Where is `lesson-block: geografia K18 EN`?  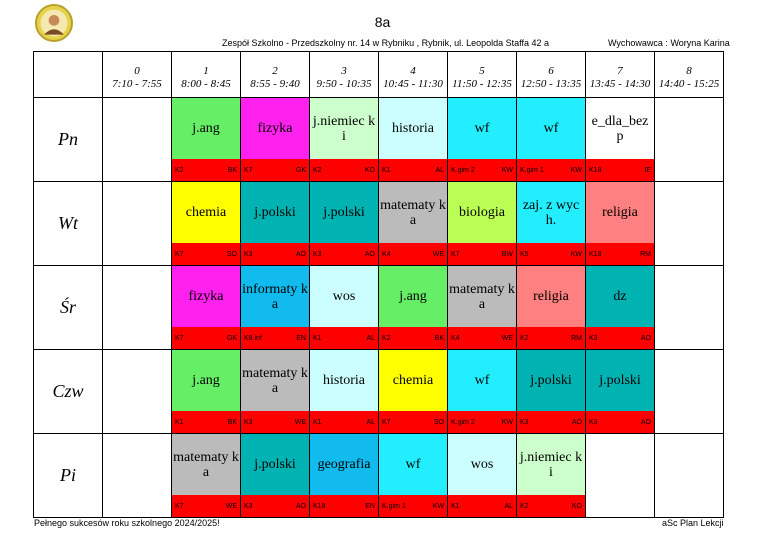 lesson-block: geografia K18 EN is located at coordinates (344, 475).